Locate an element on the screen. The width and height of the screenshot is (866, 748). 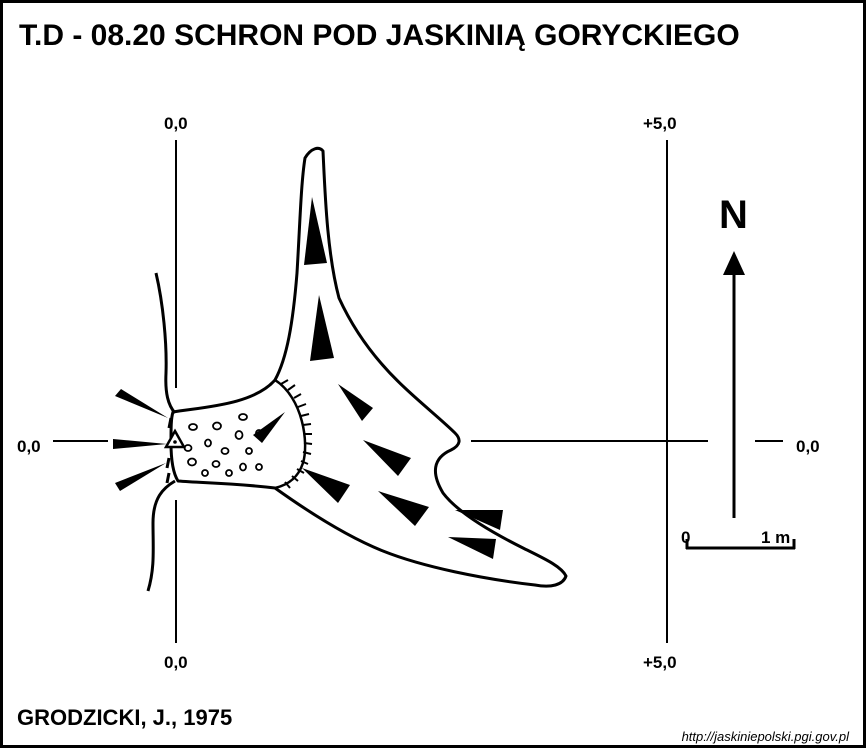
slope-arrows is located at coordinates (378, 378).